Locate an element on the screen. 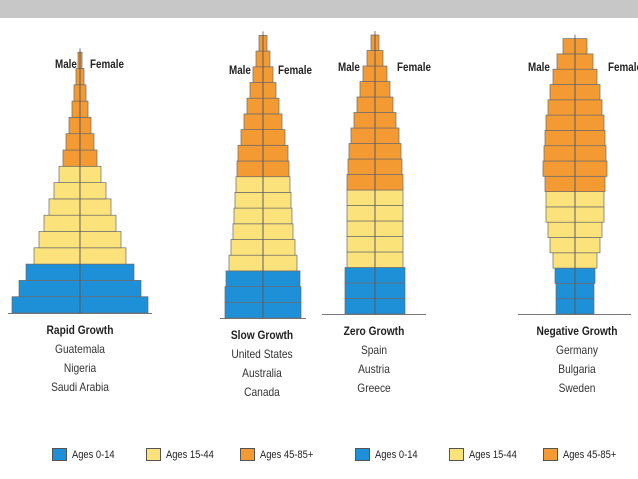  legend-left: Ages 0-14 Ages 15-44 Ages 45-85+ is located at coordinates (187, 454).